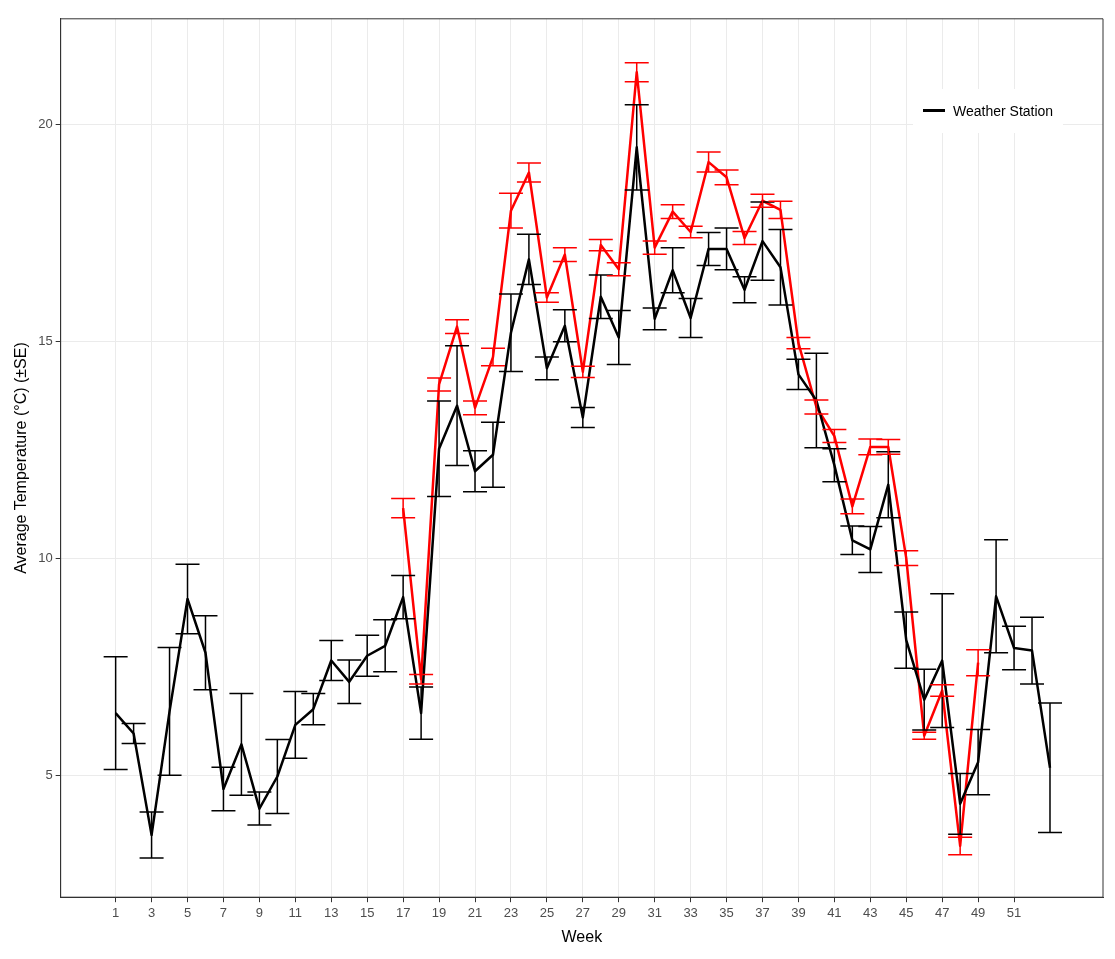 Image resolution: width=1115 pixels, height=959 pixels. What do you see at coordinates (45, 340) in the screenshot?
I see `y-tick-label: 15` at bounding box center [45, 340].